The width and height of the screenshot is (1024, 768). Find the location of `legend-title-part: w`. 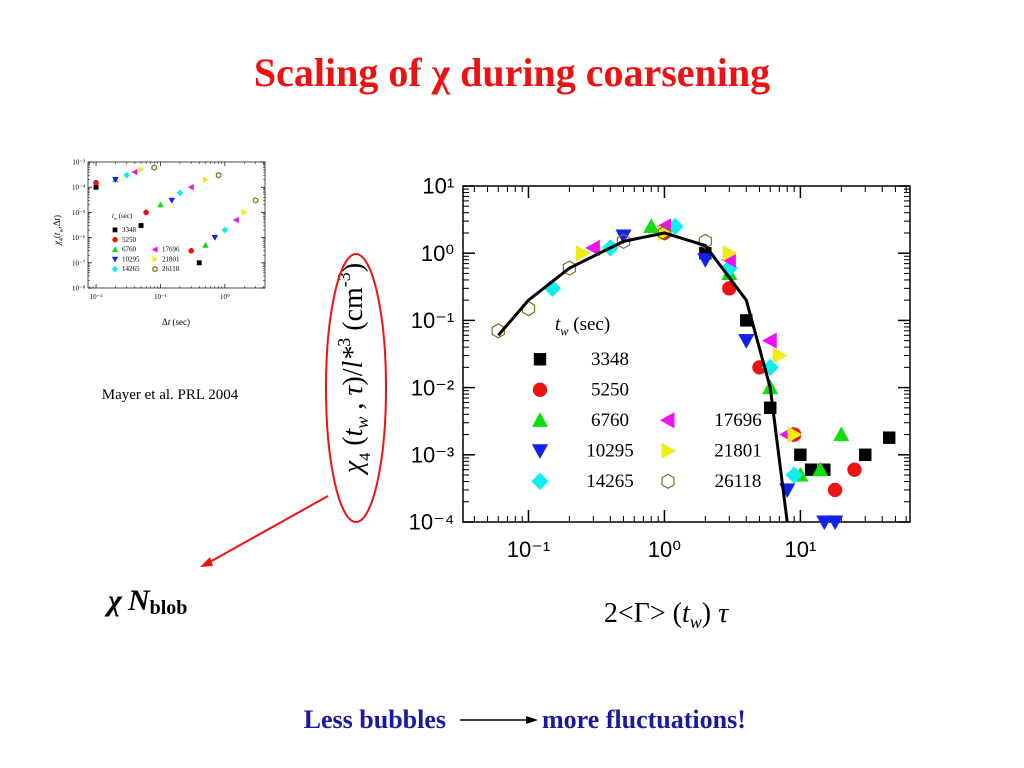

legend-title-part: w is located at coordinates (564, 332).